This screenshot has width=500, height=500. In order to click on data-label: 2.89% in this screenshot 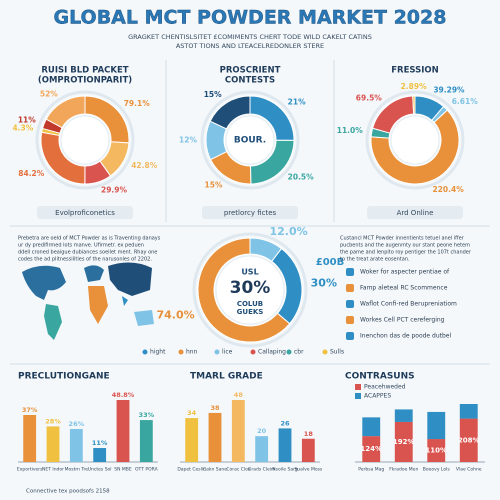, I will do `click(414, 86)`.